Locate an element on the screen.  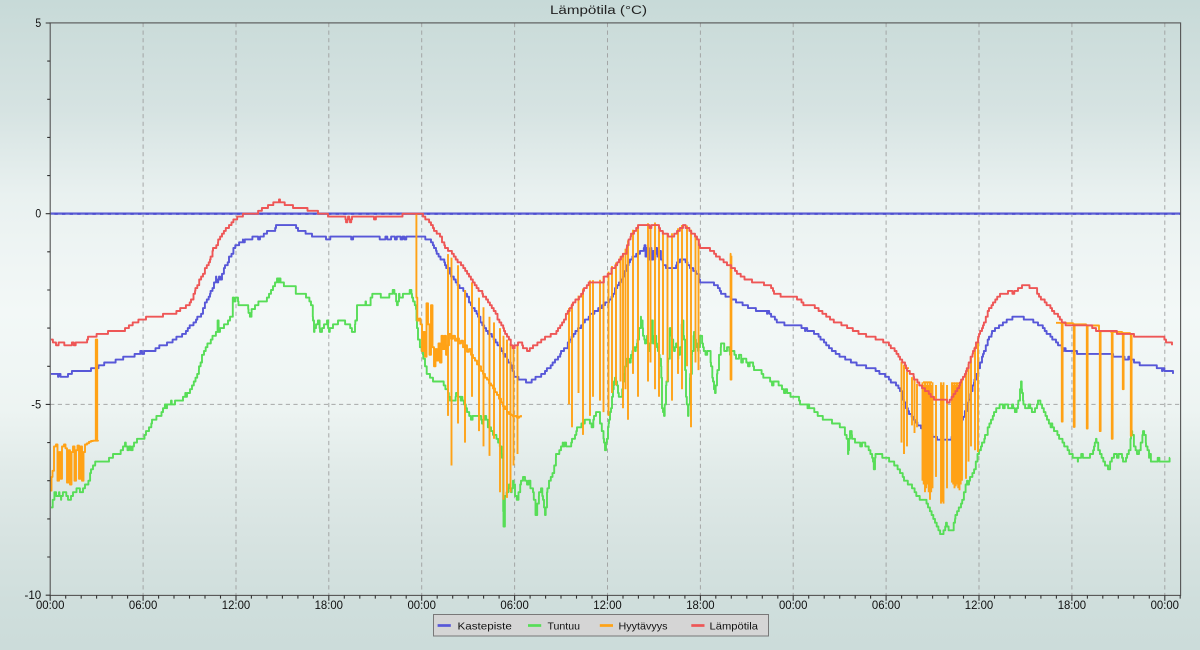
svg-text: Hyytävyys is located at coordinates (643, 627).